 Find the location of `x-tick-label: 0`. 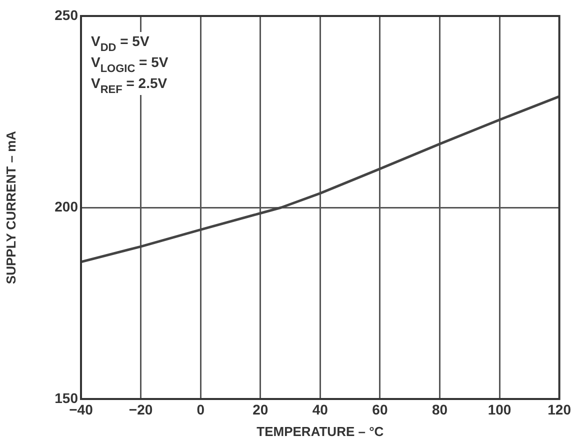

x-tick-label: 0 is located at coordinates (200, 409).